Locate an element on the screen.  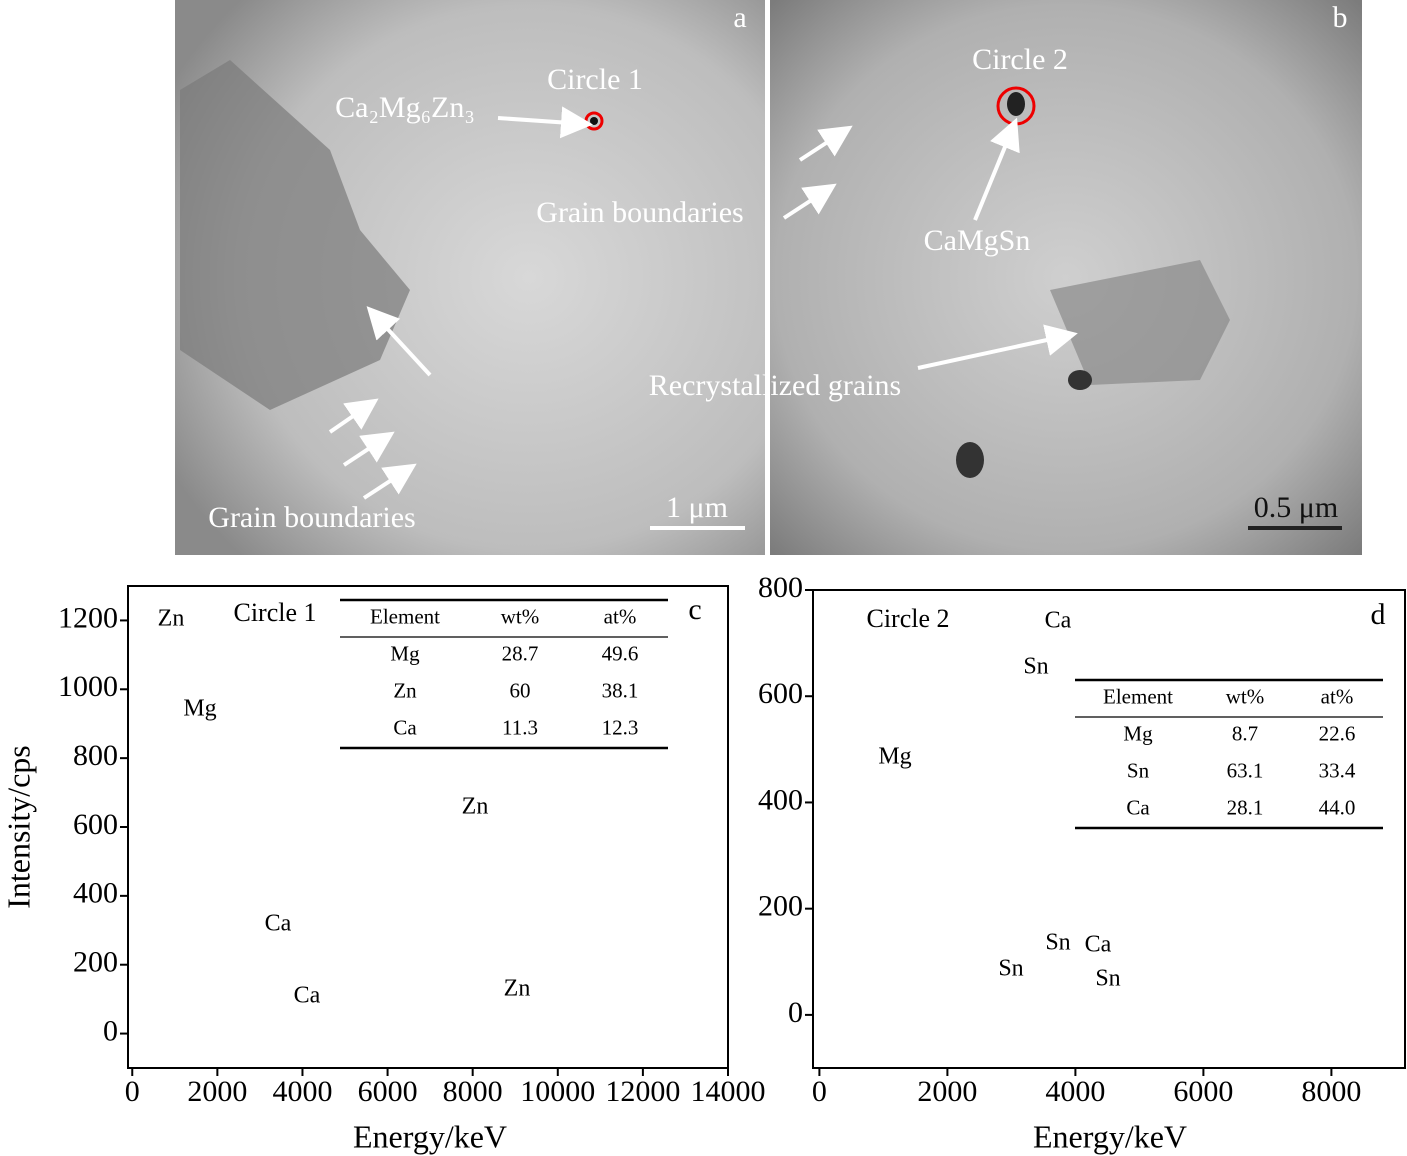
table-cell: Zn is located at coordinates (405, 690).